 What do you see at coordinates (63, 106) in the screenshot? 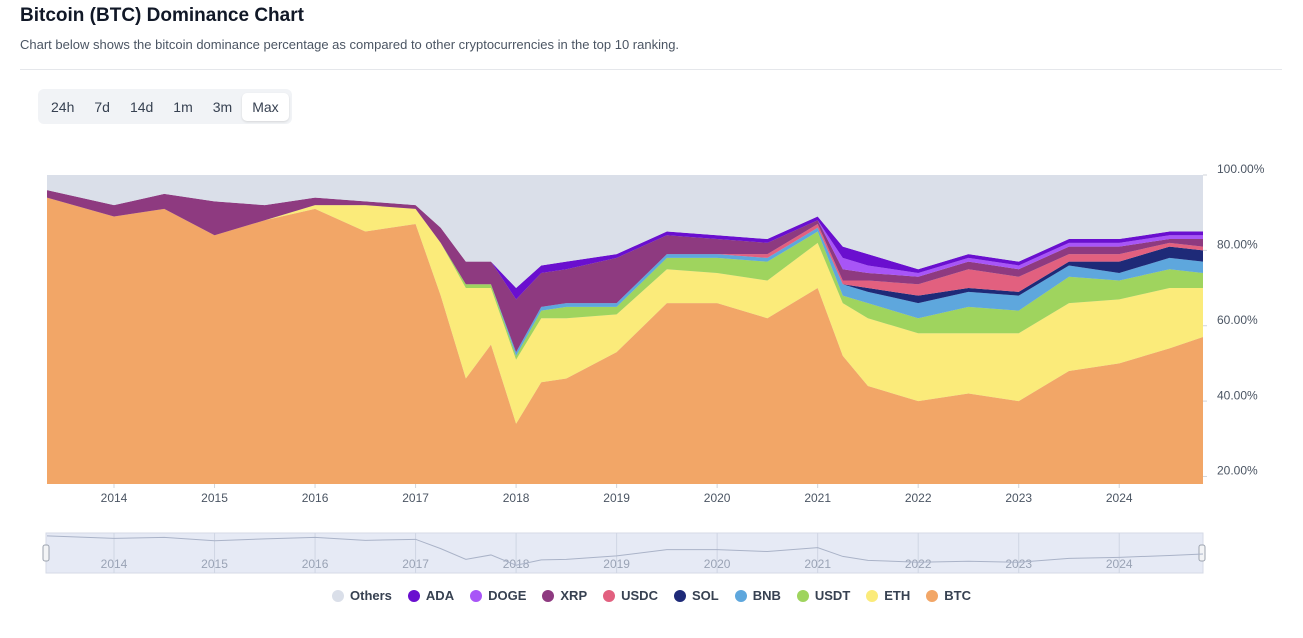
I see `range-button: 24h` at bounding box center [63, 106].